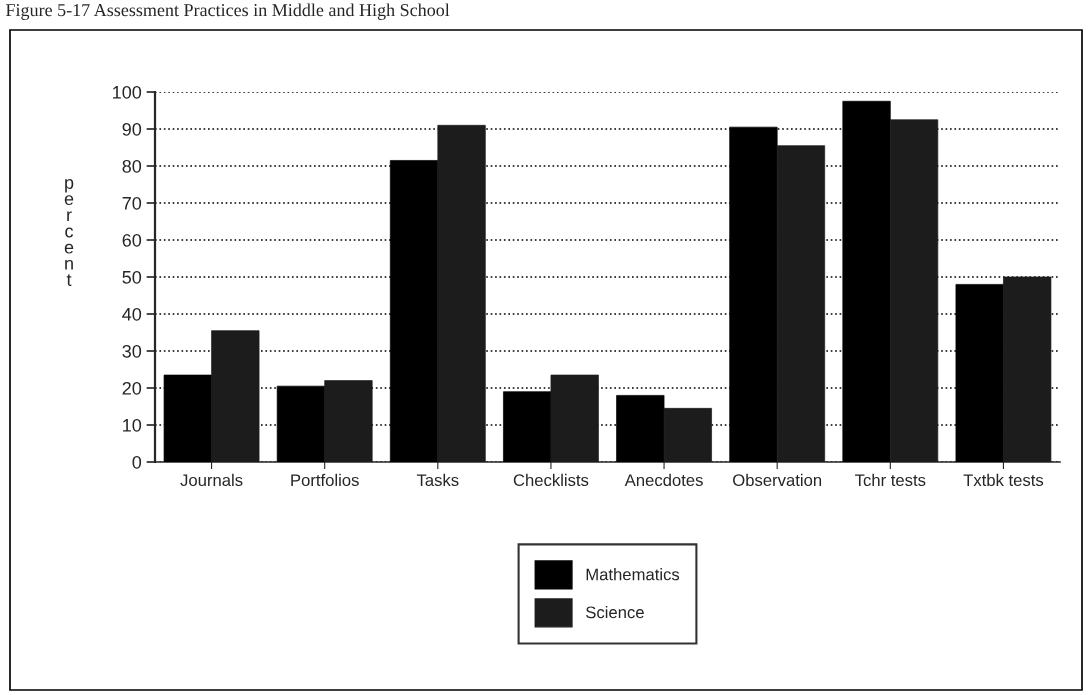  What do you see at coordinates (211, 480) in the screenshot?
I see `x-tick-label: Journals` at bounding box center [211, 480].